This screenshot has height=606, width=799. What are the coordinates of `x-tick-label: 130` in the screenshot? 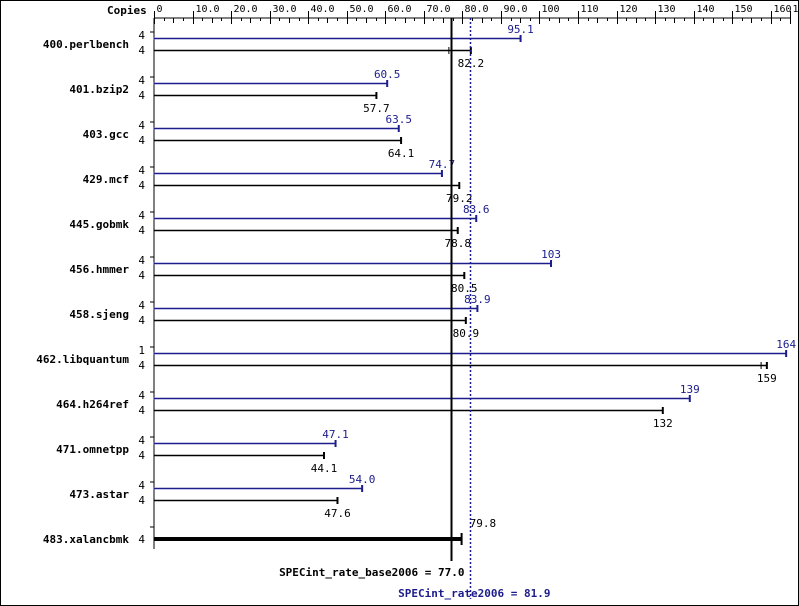 It's located at (667, 9).